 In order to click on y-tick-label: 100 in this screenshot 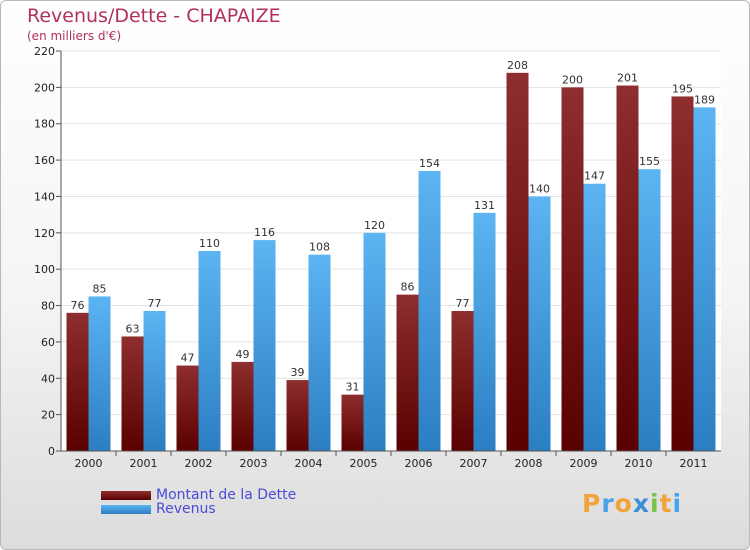, I will do `click(44, 269)`.